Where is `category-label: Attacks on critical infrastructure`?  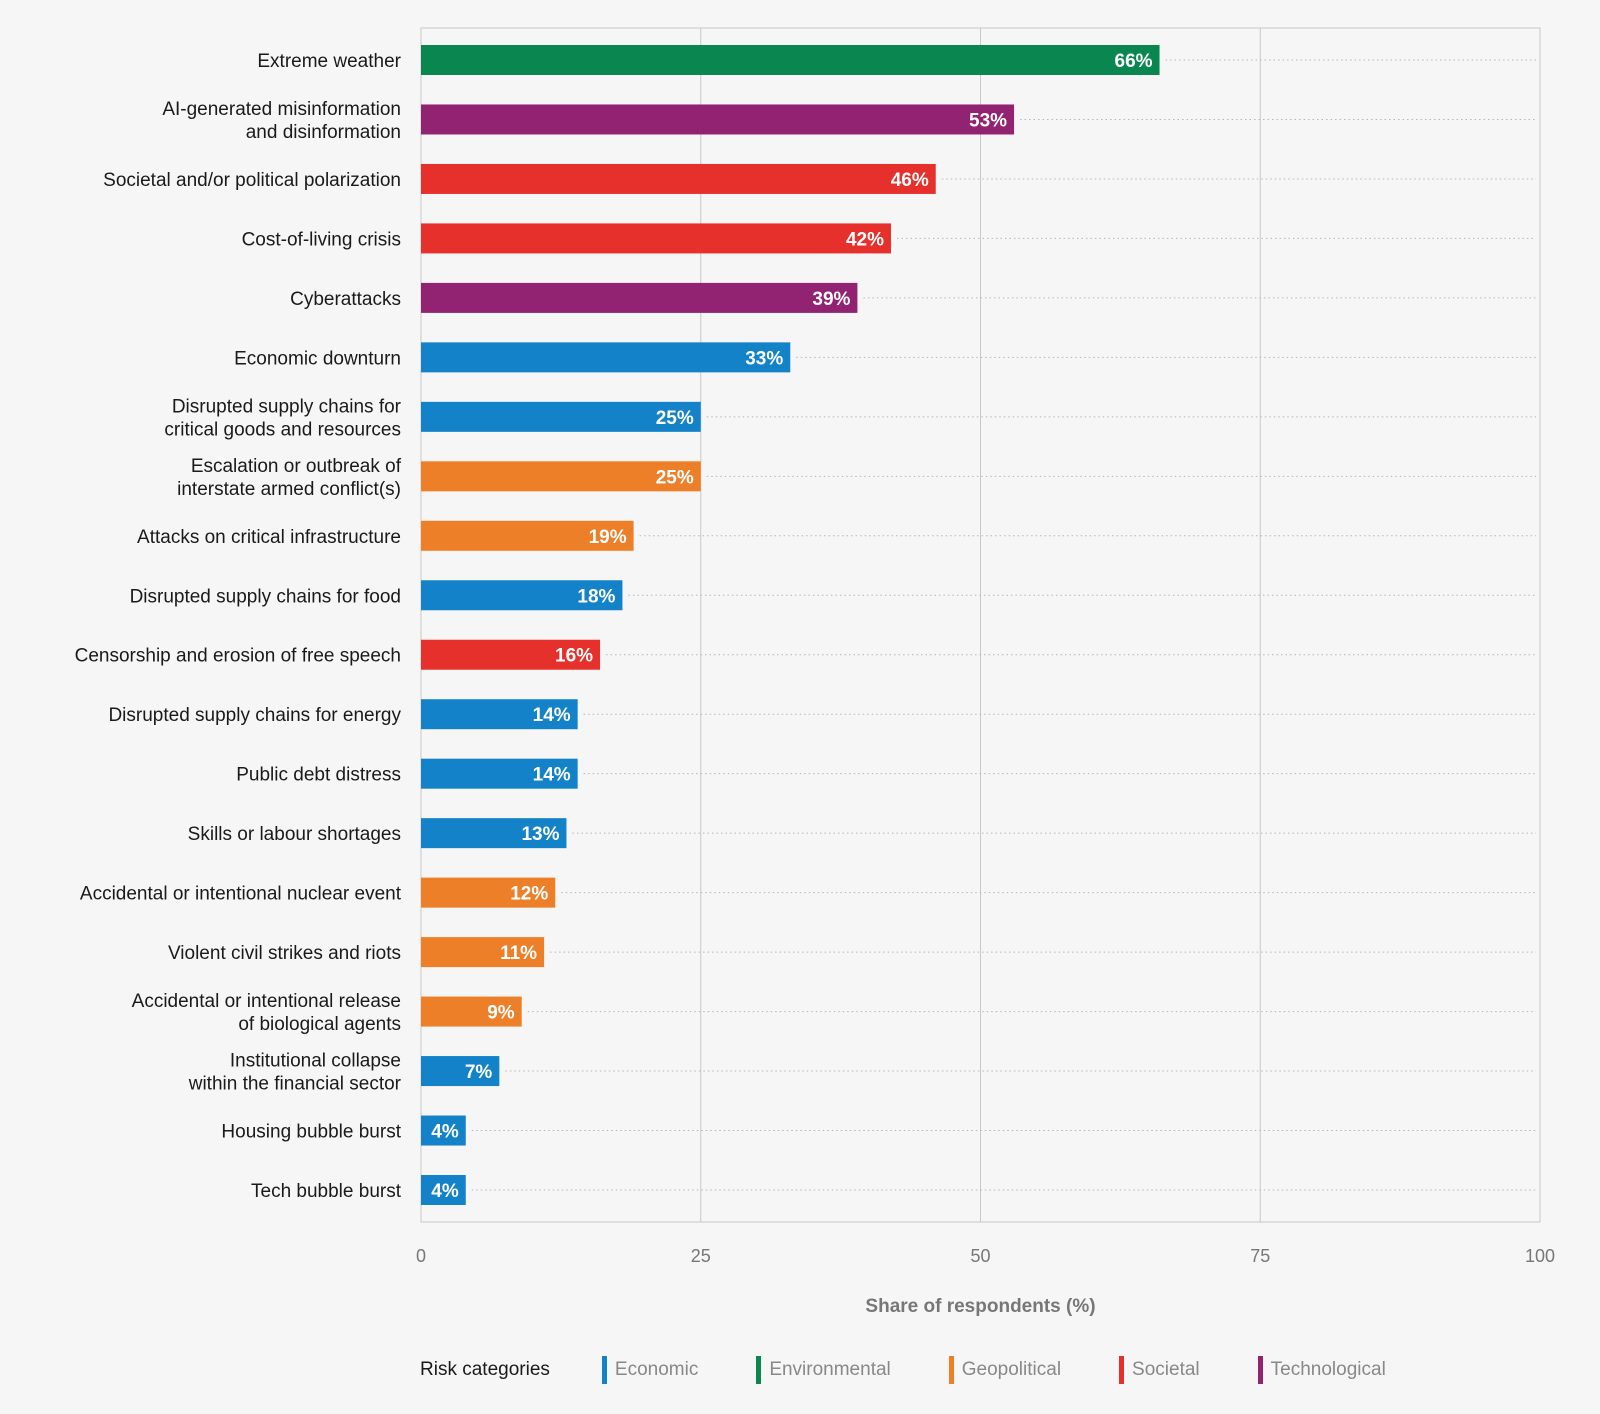
category-label: Attacks on critical infrastructure is located at coordinates (269, 537).